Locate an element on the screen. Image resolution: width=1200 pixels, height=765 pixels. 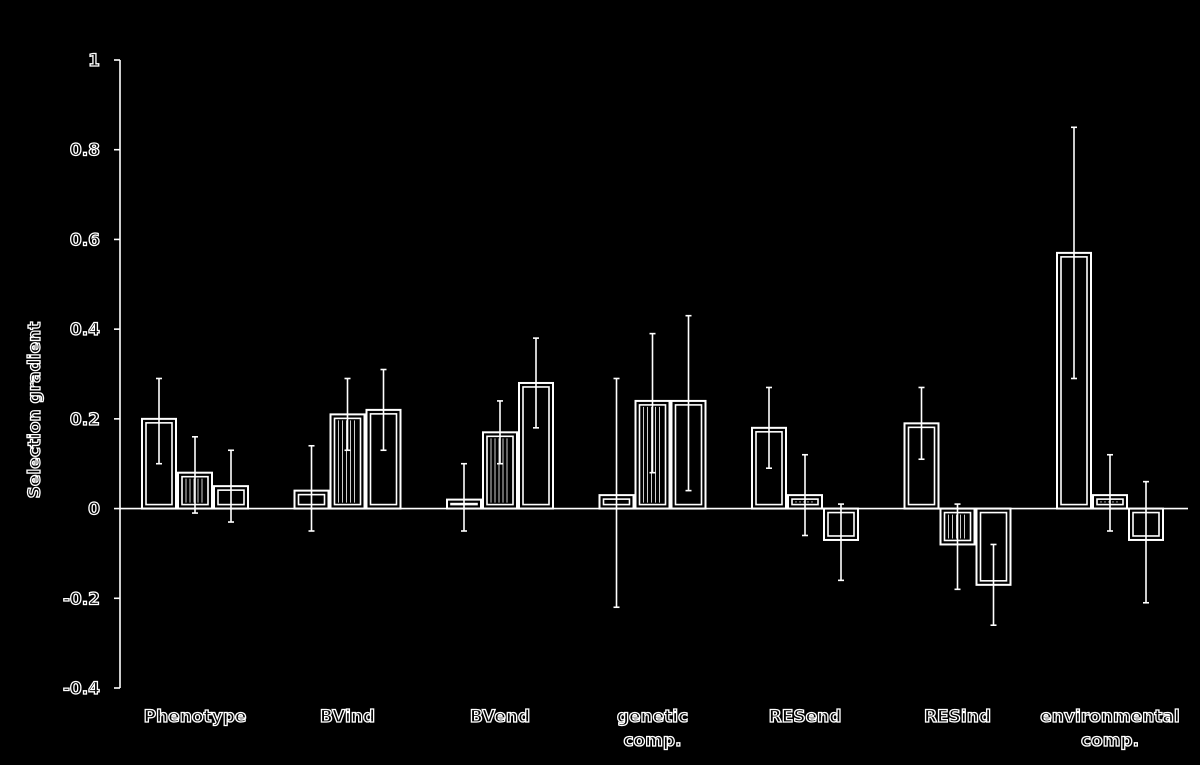
x-category-label: genetic is located at coordinates (652, 717).